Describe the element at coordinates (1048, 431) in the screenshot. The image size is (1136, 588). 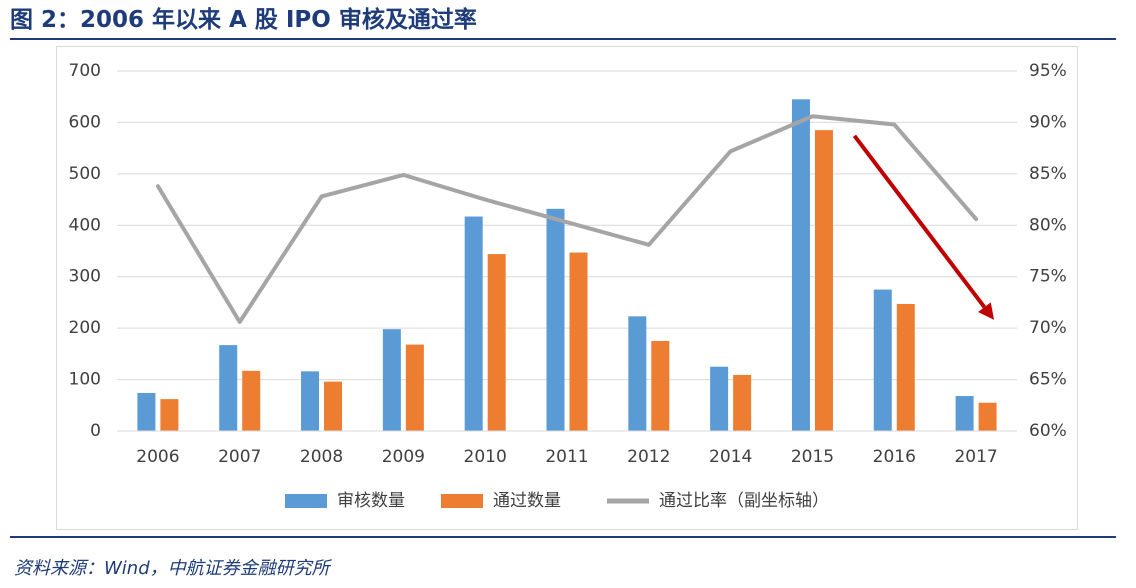
I see `right-tick-label: 60%` at that location.